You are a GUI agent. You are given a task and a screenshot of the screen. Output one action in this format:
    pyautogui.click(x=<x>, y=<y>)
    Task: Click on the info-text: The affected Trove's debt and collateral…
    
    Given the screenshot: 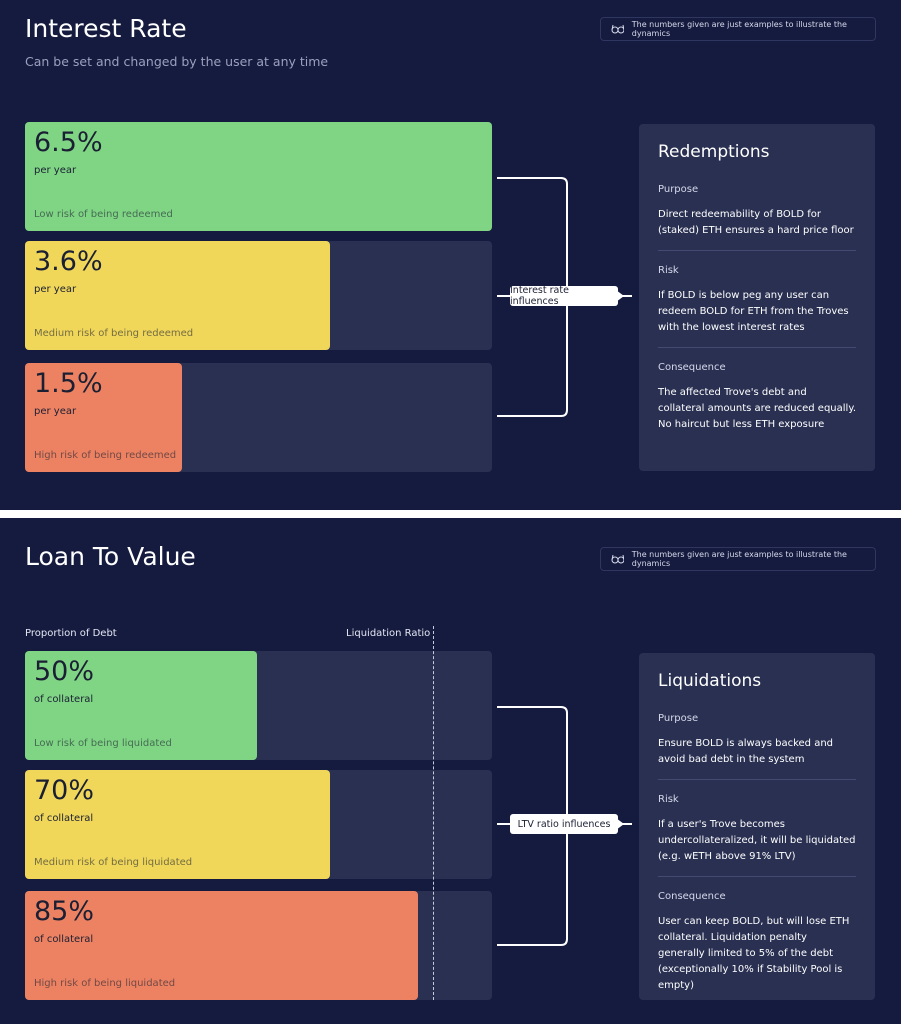 What is the action you would take?
    pyautogui.click(x=757, y=408)
    